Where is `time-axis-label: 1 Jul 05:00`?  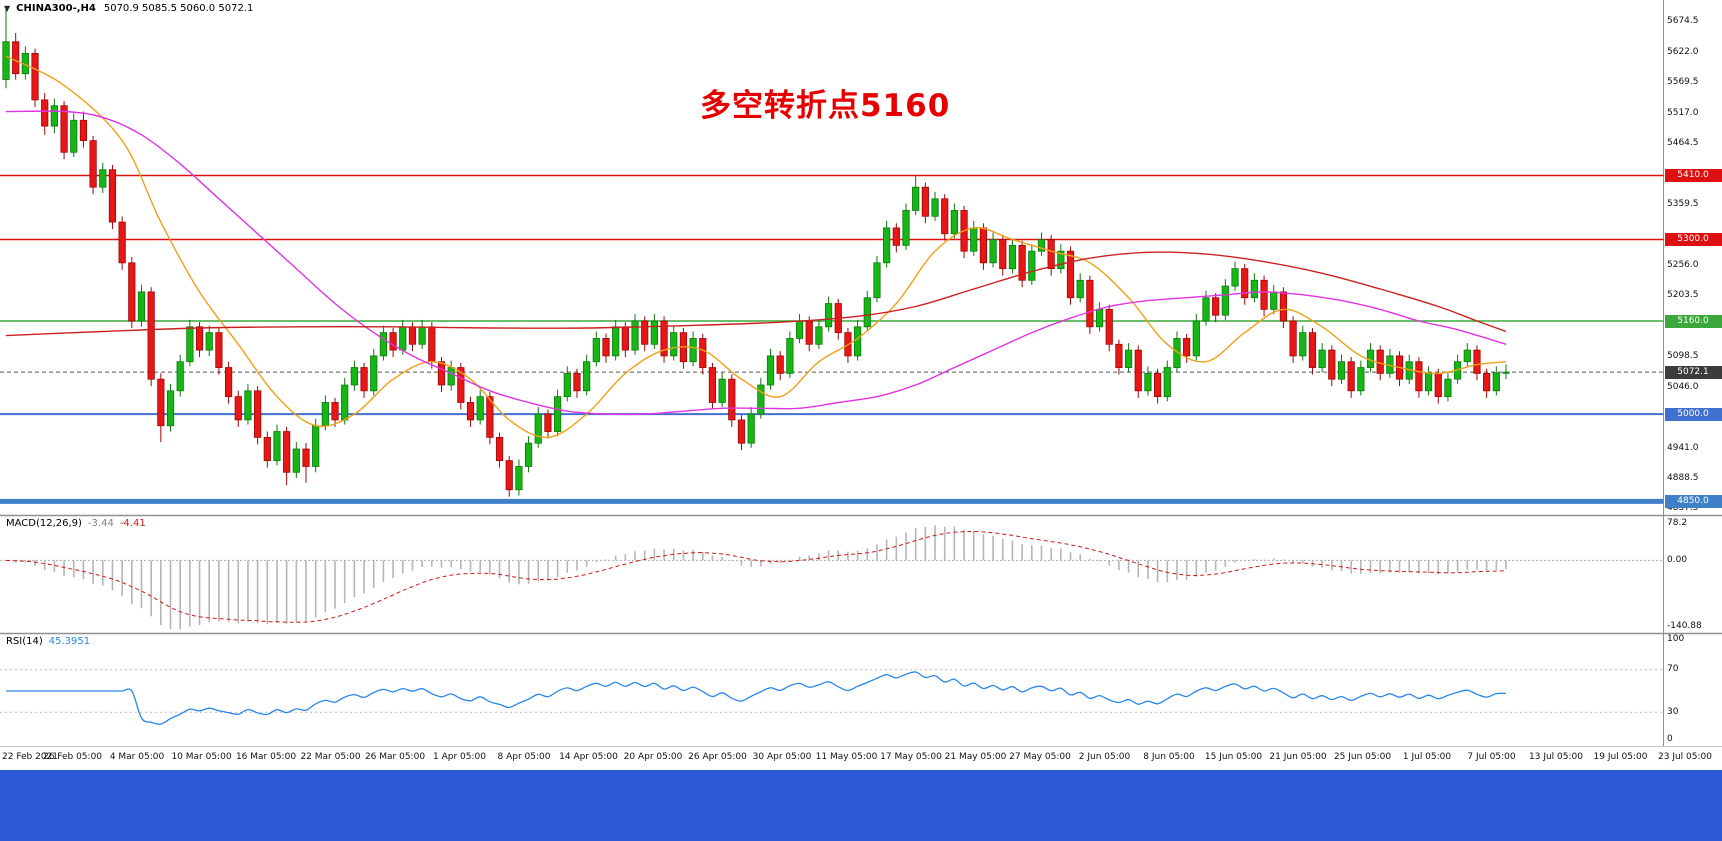
time-axis-label: 1 Jul 05:00 is located at coordinates (1427, 757).